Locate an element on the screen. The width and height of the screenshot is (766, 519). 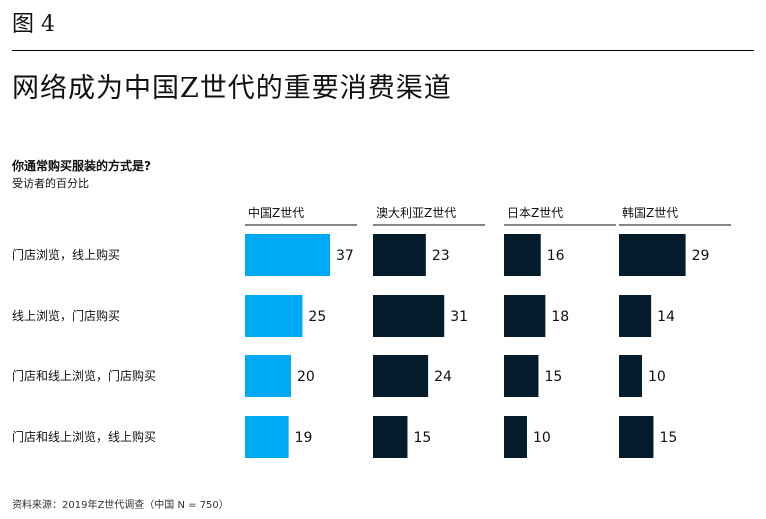
data-label: 20 is located at coordinates (306, 377).